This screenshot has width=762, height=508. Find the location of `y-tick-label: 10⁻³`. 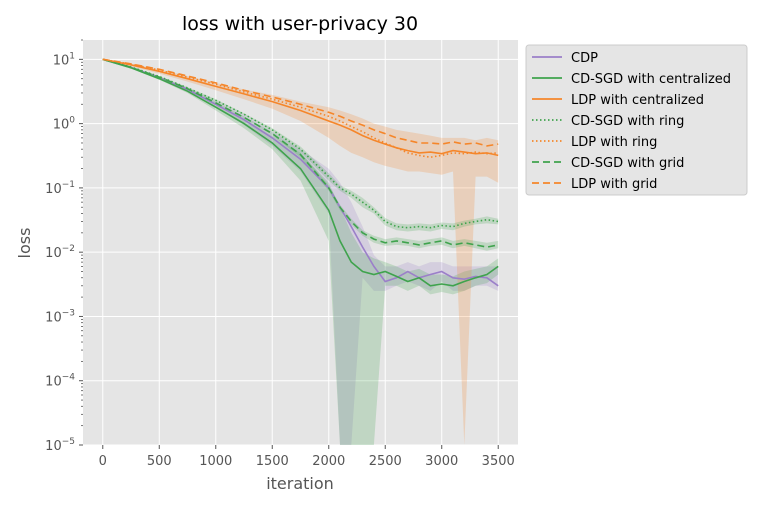

y-tick-label: 10⁻³ is located at coordinates (60, 316).